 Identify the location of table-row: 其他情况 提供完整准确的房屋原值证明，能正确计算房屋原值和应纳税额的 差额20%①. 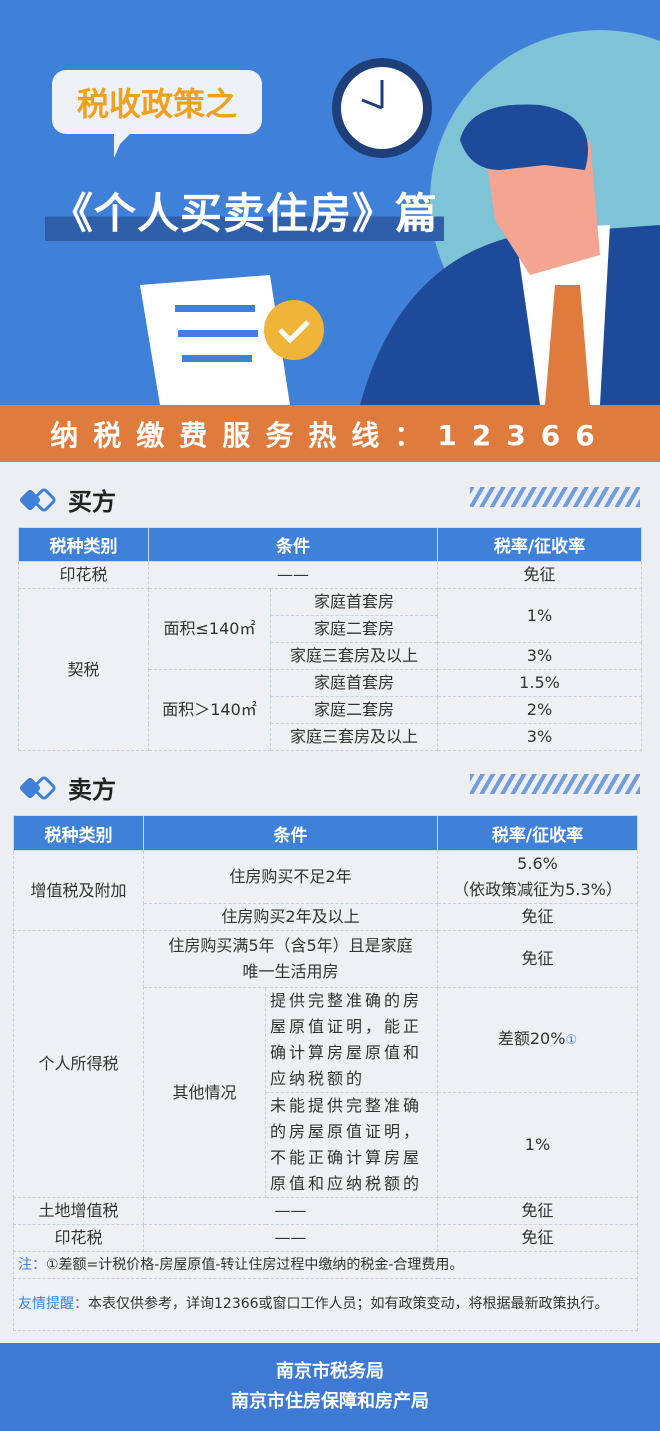
(326, 1092).